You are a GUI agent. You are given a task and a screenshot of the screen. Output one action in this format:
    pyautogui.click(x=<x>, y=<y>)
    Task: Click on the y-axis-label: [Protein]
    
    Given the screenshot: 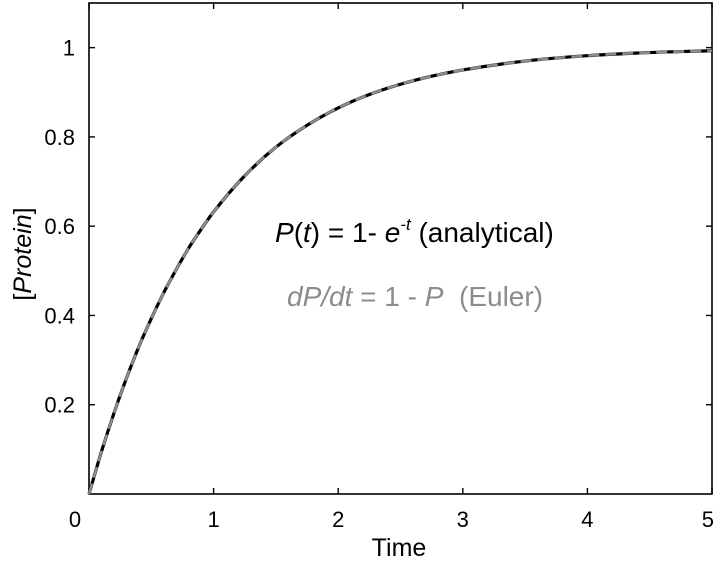 What is the action you would take?
    pyautogui.click(x=23, y=253)
    